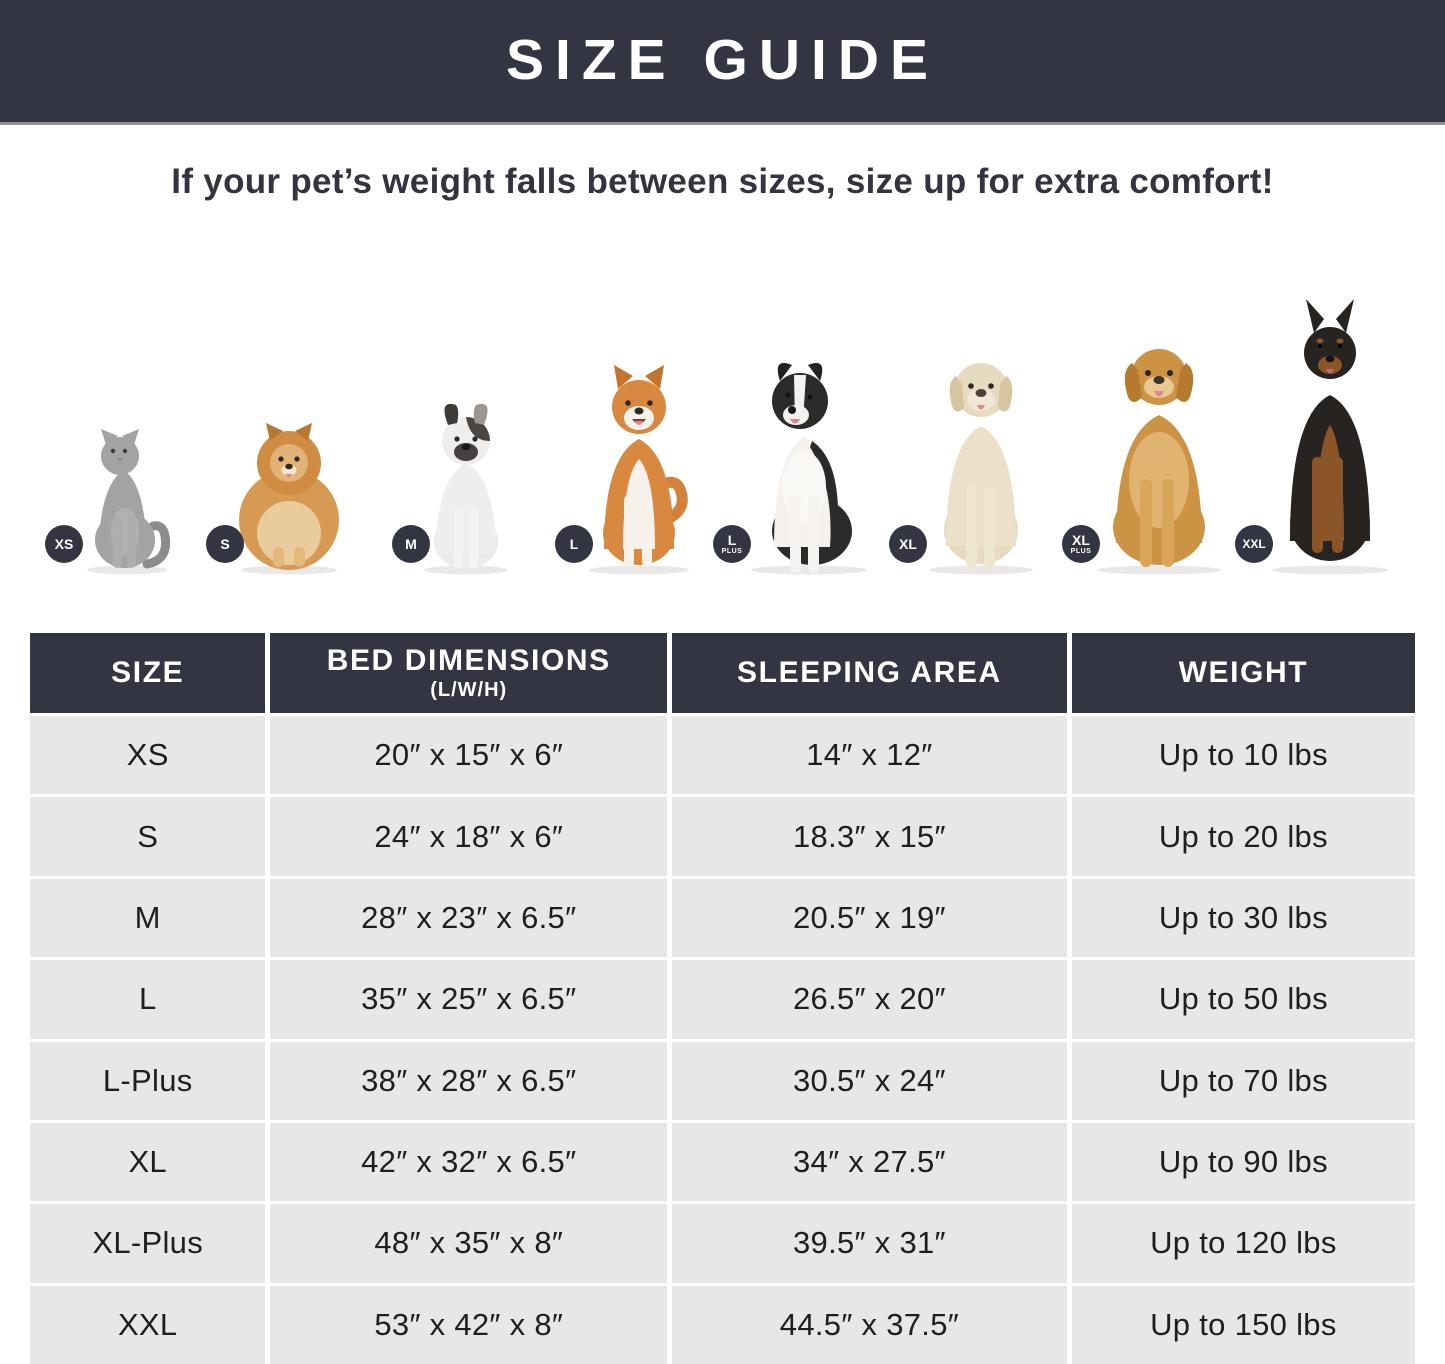 Image resolution: width=1445 pixels, height=1364 pixels. I want to click on page-title: SIZE GUIDE, so click(722, 60).